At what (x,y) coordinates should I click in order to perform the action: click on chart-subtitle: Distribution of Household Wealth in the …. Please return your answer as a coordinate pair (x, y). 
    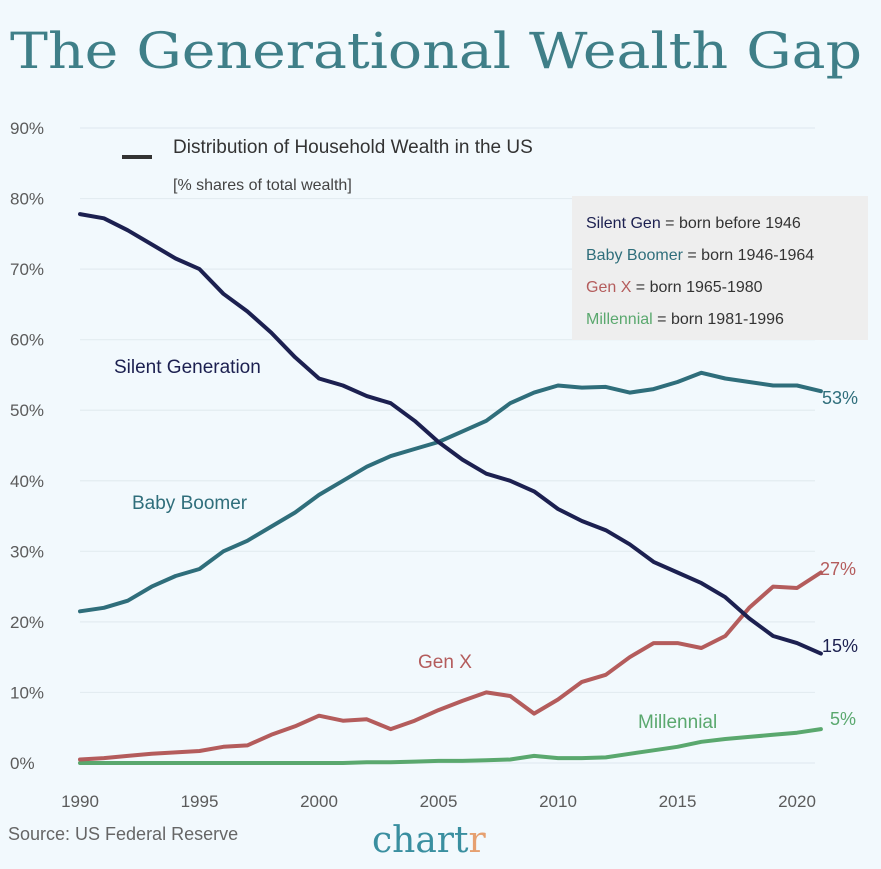
    Looking at the image, I should click on (353, 147).